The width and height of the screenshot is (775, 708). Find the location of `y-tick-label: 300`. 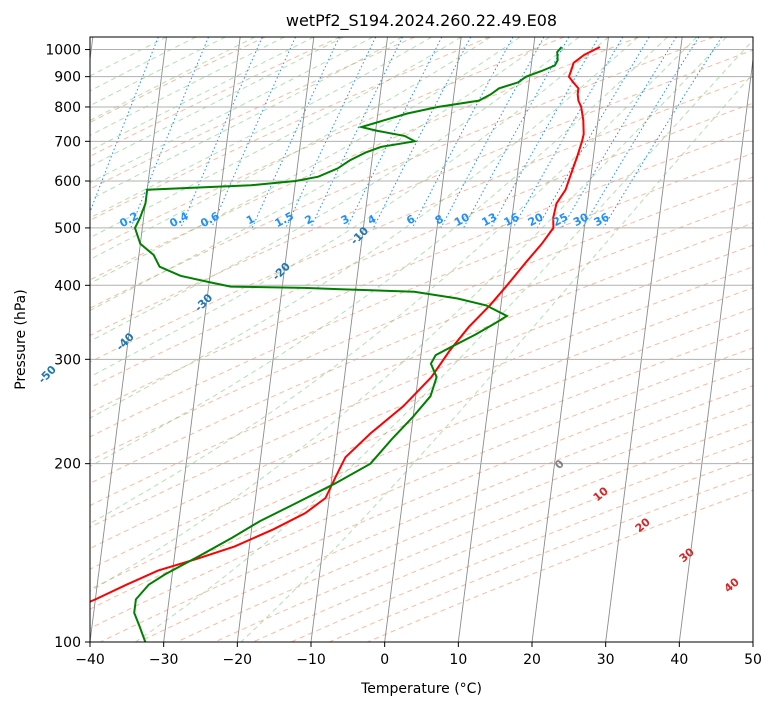

y-tick-label: 300 is located at coordinates (67, 360).